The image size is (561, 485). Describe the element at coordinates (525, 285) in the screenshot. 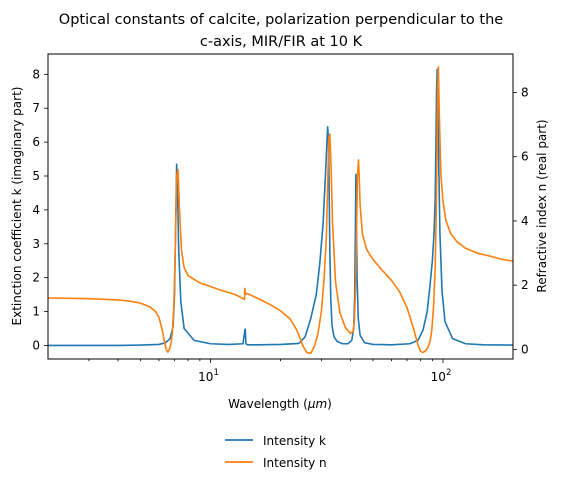

I see `y-right-tick-label: 2` at that location.